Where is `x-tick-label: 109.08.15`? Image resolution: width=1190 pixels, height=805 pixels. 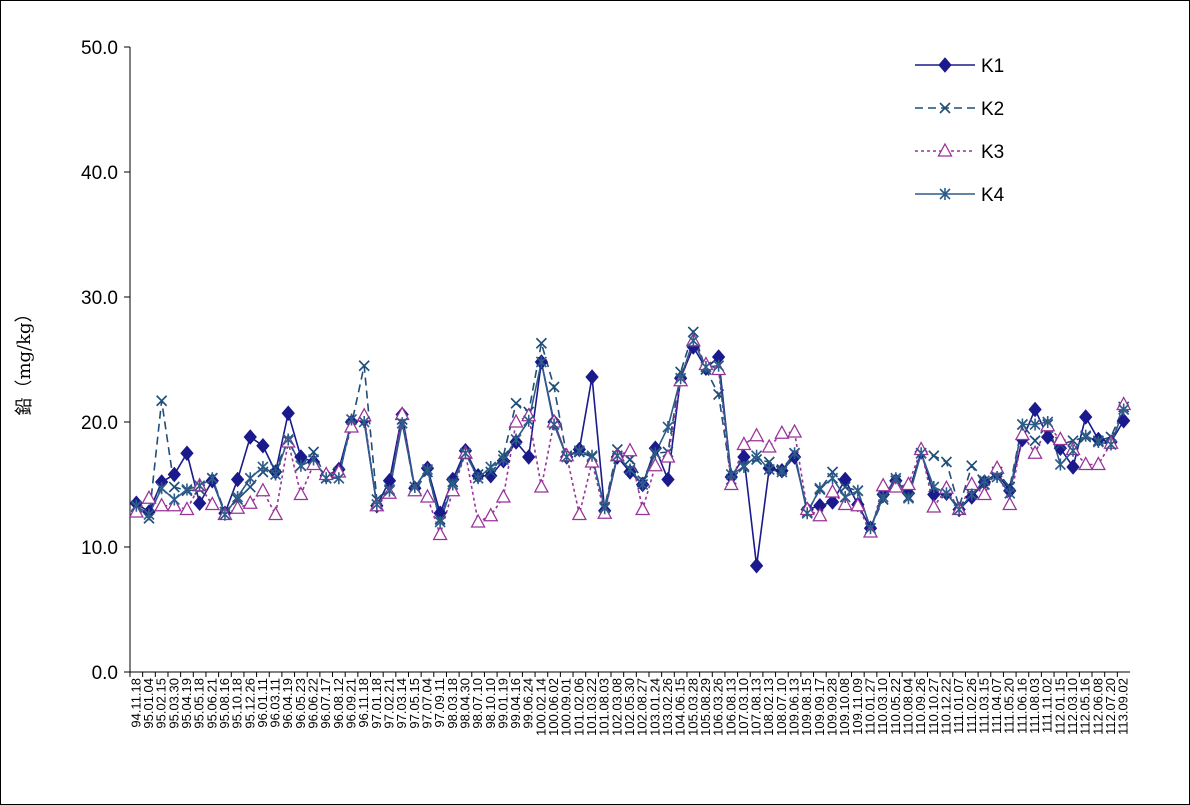
x-tick-label: 109.08.15 is located at coordinates (806, 707).